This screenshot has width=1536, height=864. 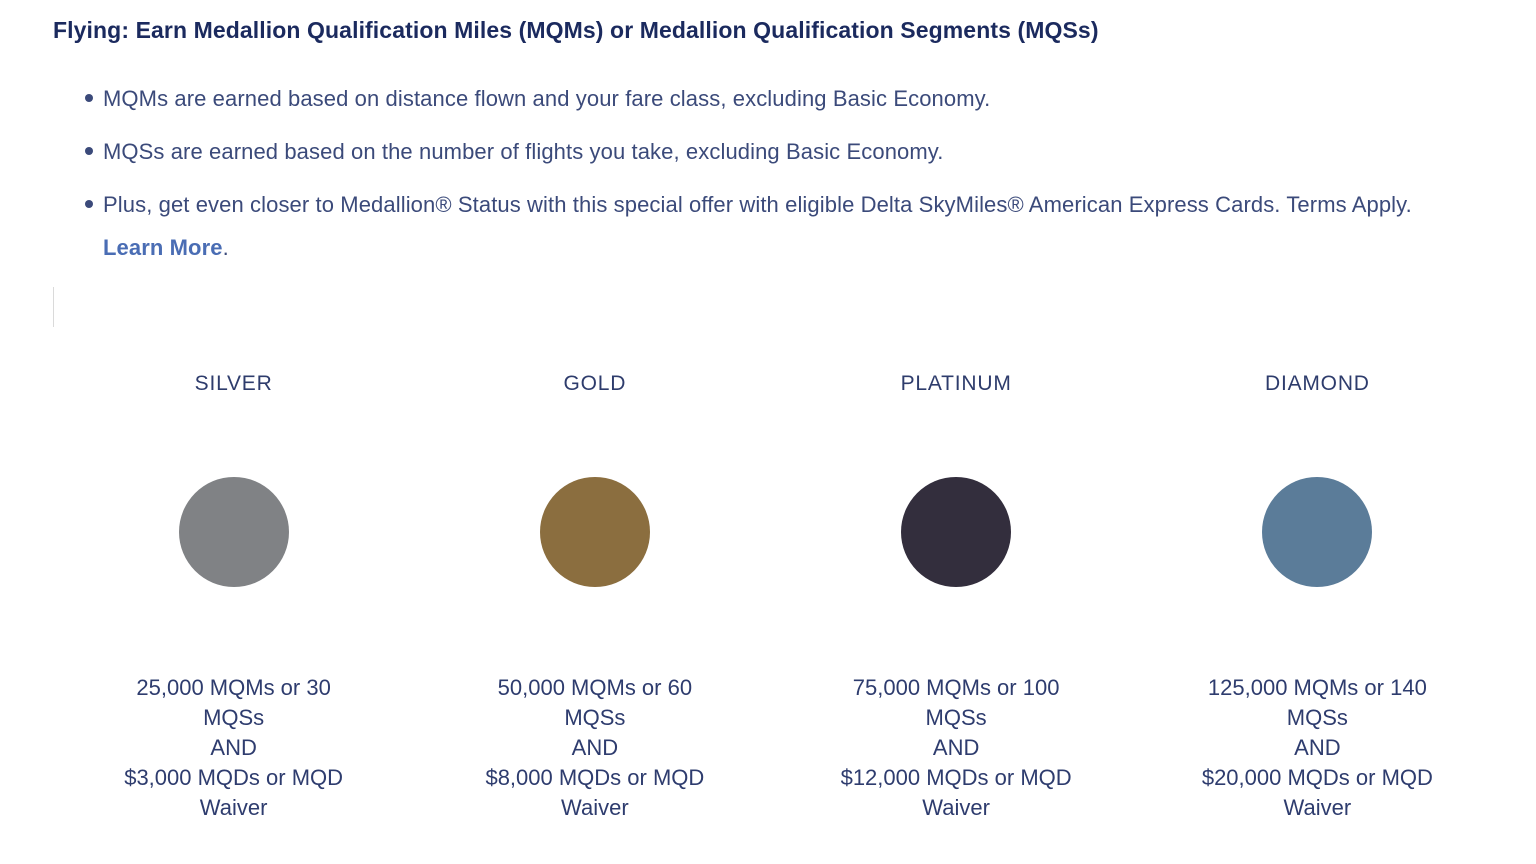 What do you see at coordinates (956, 532) in the screenshot?
I see `tier-circle-platinum` at bounding box center [956, 532].